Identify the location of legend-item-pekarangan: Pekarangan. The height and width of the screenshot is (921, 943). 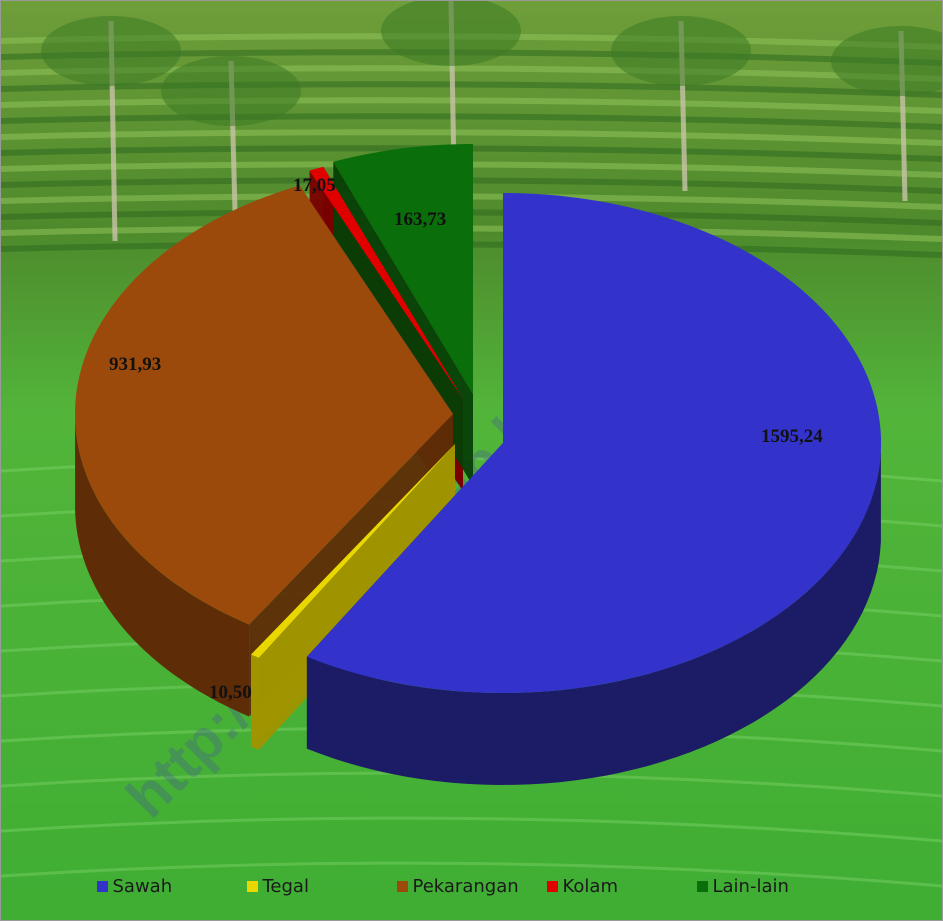
(471, 886).